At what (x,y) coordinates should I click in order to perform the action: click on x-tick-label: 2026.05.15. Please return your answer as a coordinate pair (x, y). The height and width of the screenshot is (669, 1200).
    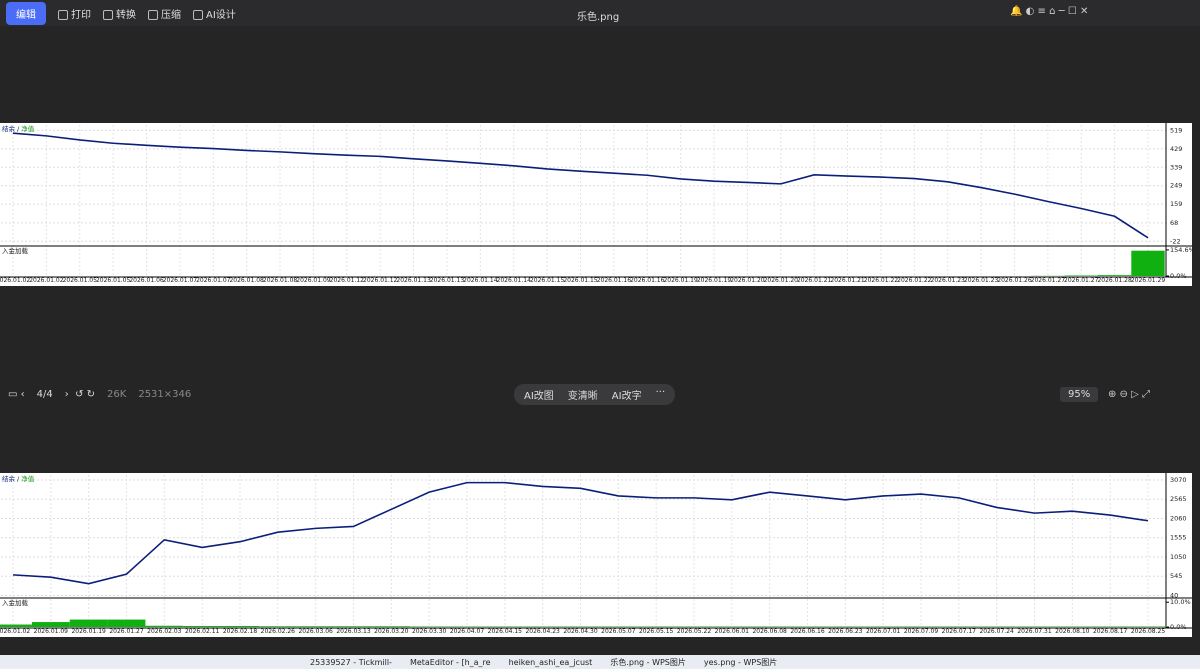
    Looking at the image, I should click on (656, 631).